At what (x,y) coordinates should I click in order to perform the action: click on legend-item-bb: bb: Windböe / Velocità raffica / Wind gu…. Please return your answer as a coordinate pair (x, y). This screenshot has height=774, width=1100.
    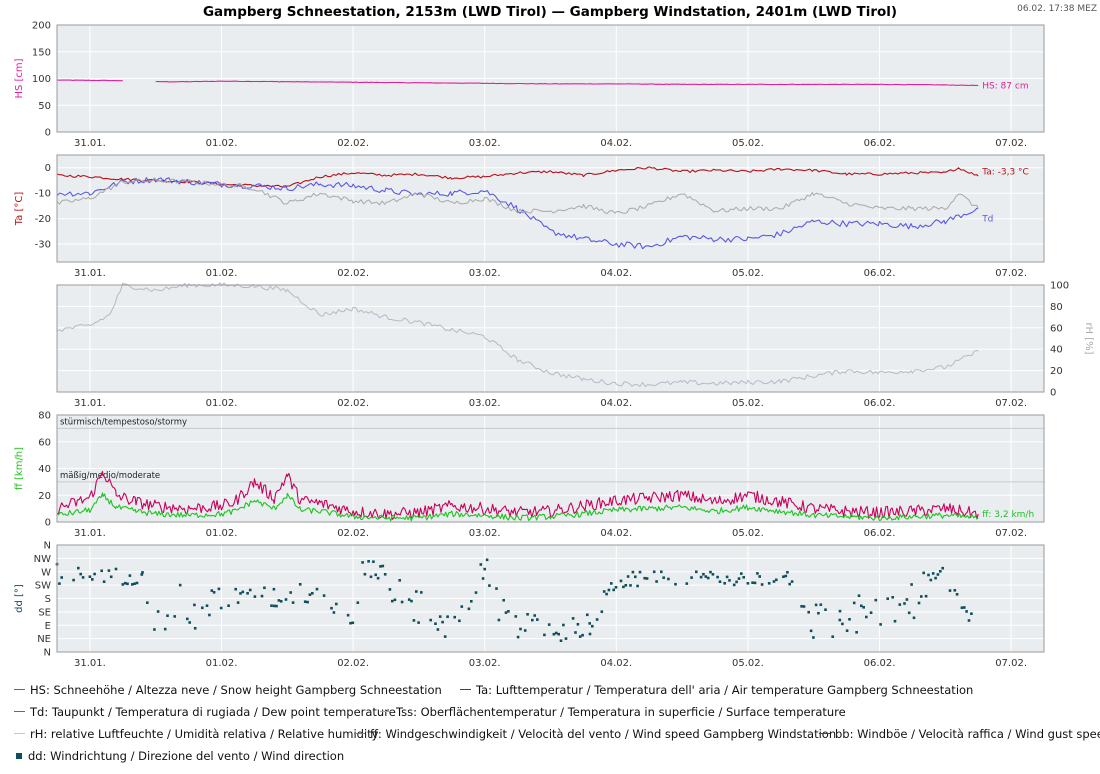
    Looking at the image, I should click on (959, 734).